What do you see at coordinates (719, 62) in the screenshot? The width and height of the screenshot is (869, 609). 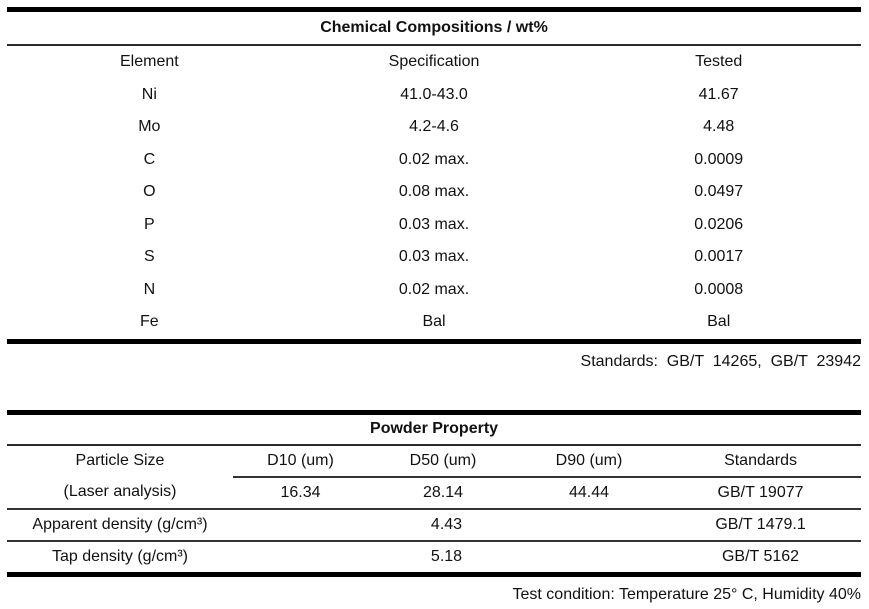 I see `chem-col-header-tested: Tested` at bounding box center [719, 62].